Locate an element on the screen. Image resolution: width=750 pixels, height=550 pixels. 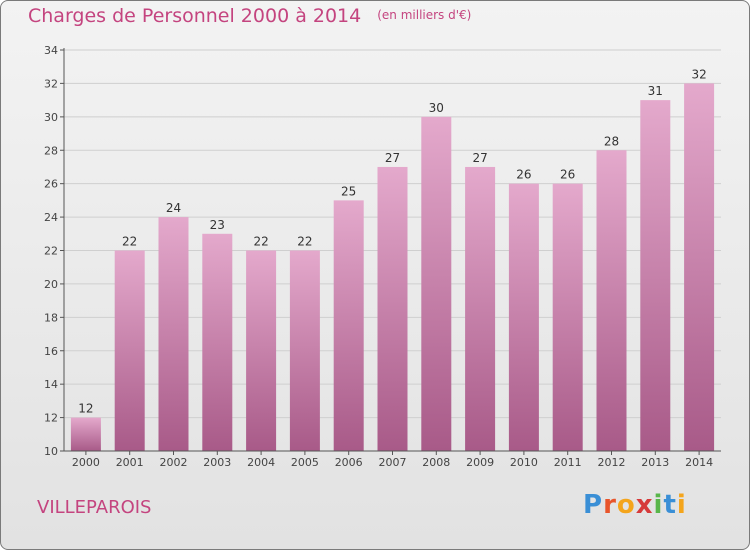
x-tick-label: 2008 is located at coordinates (436, 462).